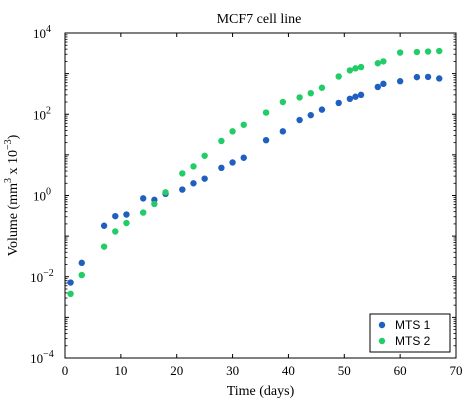 This screenshot has height=408, width=467. What do you see at coordinates (261, 391) in the screenshot?
I see `x-axis-label: Time (days)` at bounding box center [261, 391].